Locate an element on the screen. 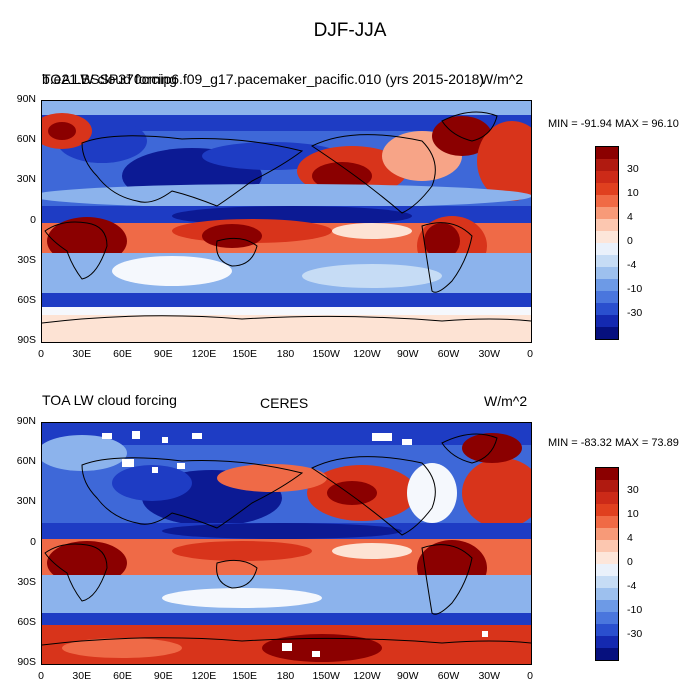 Image resolution: width=700 pixels, height=700 pixels. panel2-colorbar-label: -30 is located at coordinates (635, 634).